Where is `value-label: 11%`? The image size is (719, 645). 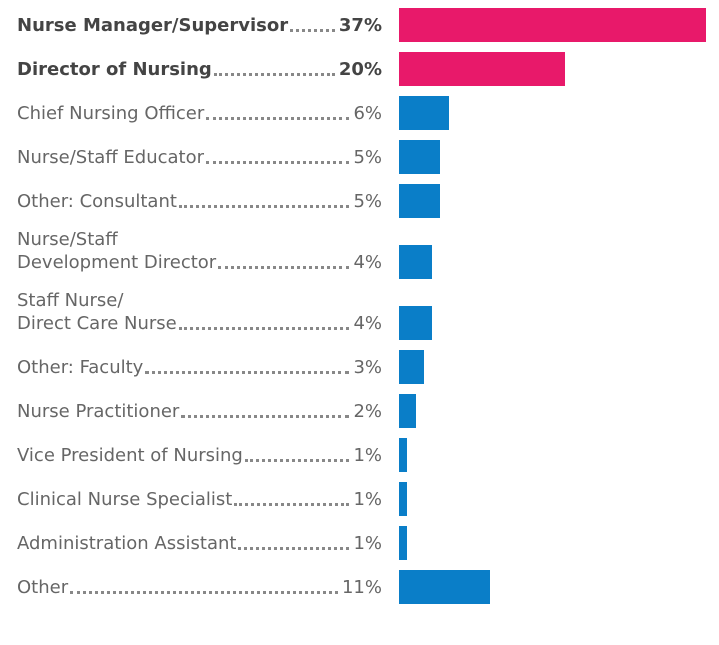
value-label: 11% is located at coordinates (361, 587).